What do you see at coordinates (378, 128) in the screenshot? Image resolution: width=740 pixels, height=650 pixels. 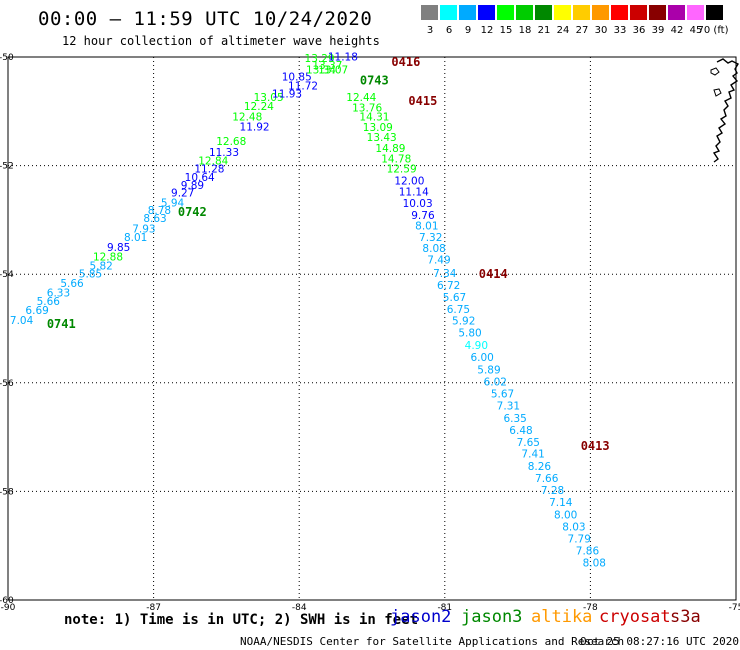 I see `wave-height-value: 13.09` at bounding box center [378, 128].